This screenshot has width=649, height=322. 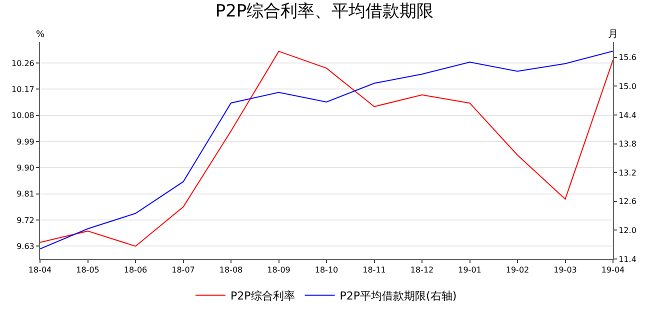 I want to click on x-tick-label: 18-07, so click(x=183, y=270).